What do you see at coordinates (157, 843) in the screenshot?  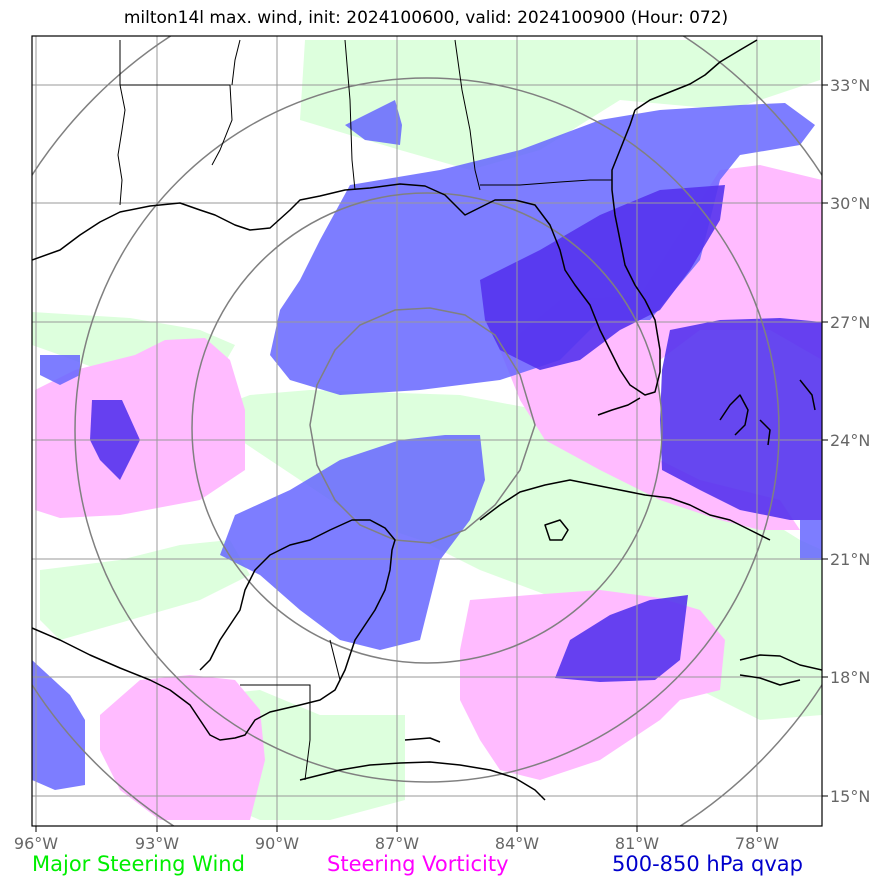 I see `lon-label-93w: 93°W` at bounding box center [157, 843].